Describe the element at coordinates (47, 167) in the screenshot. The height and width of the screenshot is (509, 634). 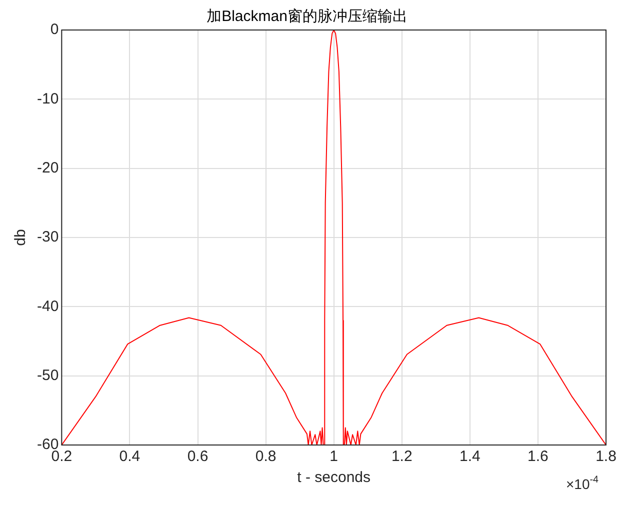
I see `y-tick-label: -20` at that location.